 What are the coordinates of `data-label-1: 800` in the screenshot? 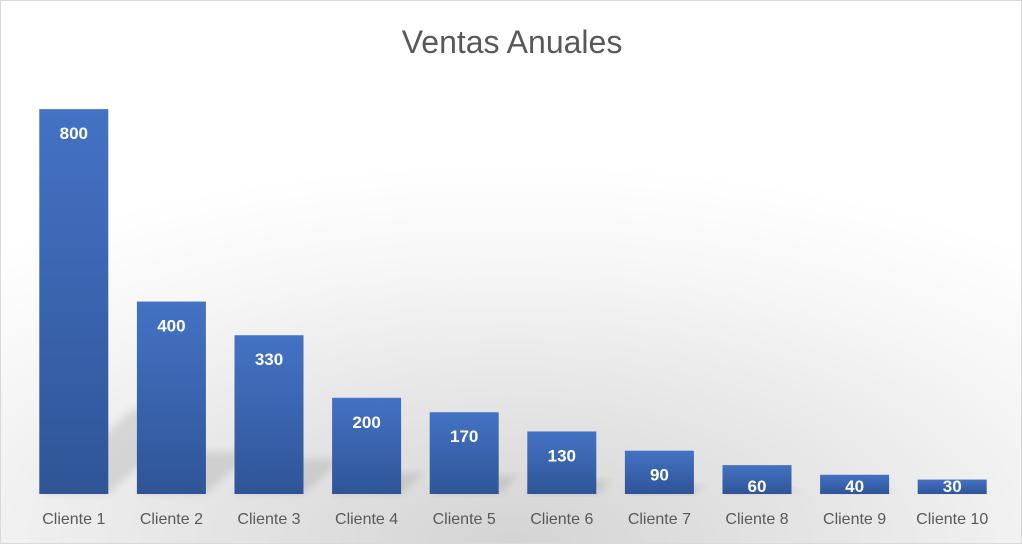 It's located at (74, 133).